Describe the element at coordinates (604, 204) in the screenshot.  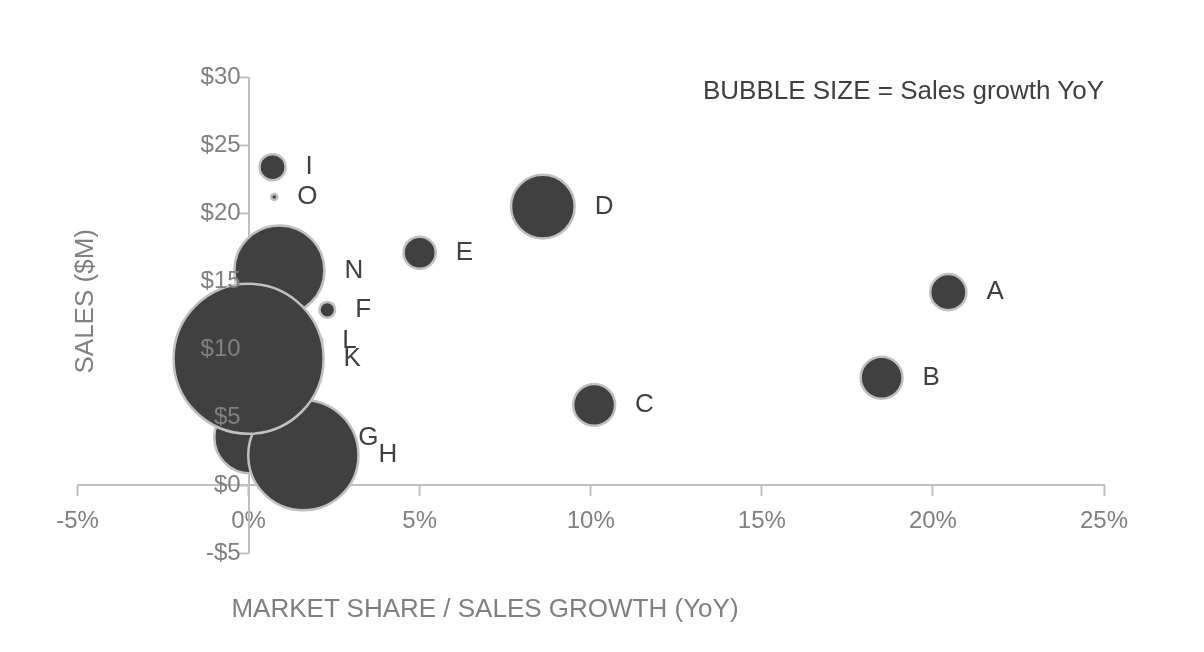
I see `series-label: D` at that location.